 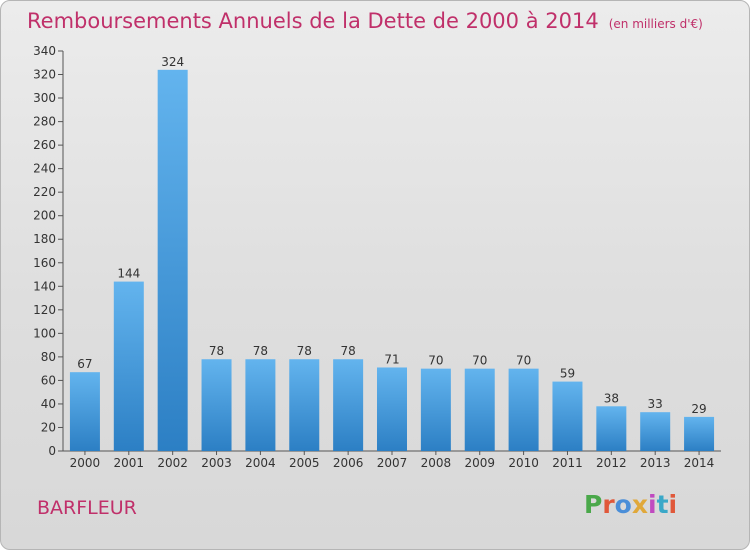 What do you see at coordinates (631, 504) in the screenshot?
I see `proxiti-logo: Proxiti` at bounding box center [631, 504].